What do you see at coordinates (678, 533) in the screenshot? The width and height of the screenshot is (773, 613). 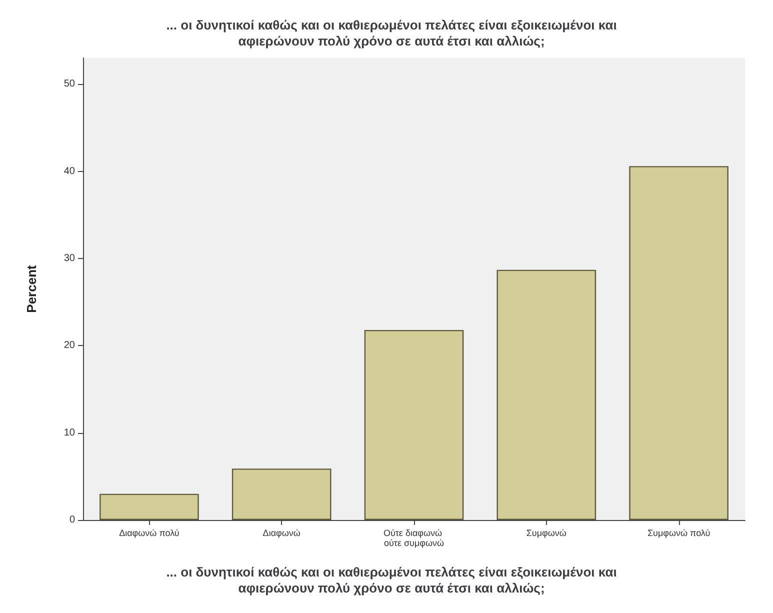 I see `x-tick-label: Συμφωνώ πολύ` at bounding box center [678, 533].